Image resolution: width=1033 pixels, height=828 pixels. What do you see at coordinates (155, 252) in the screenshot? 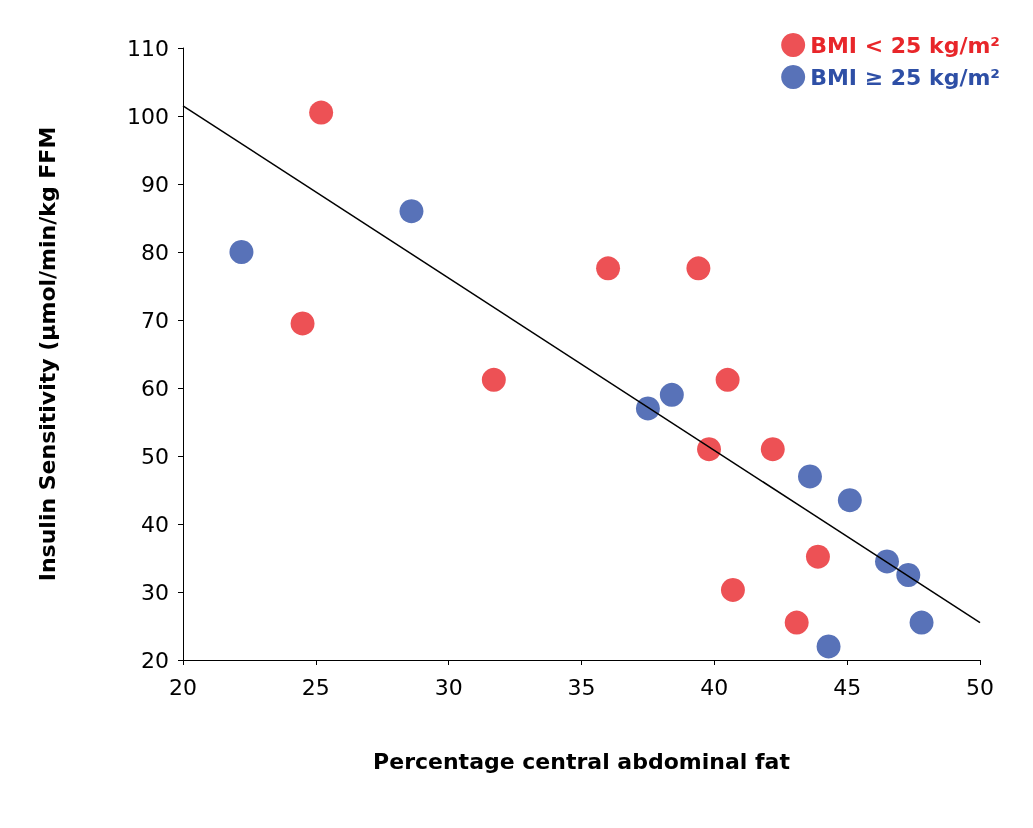
I see `y-tick-label: 80` at bounding box center [155, 252].